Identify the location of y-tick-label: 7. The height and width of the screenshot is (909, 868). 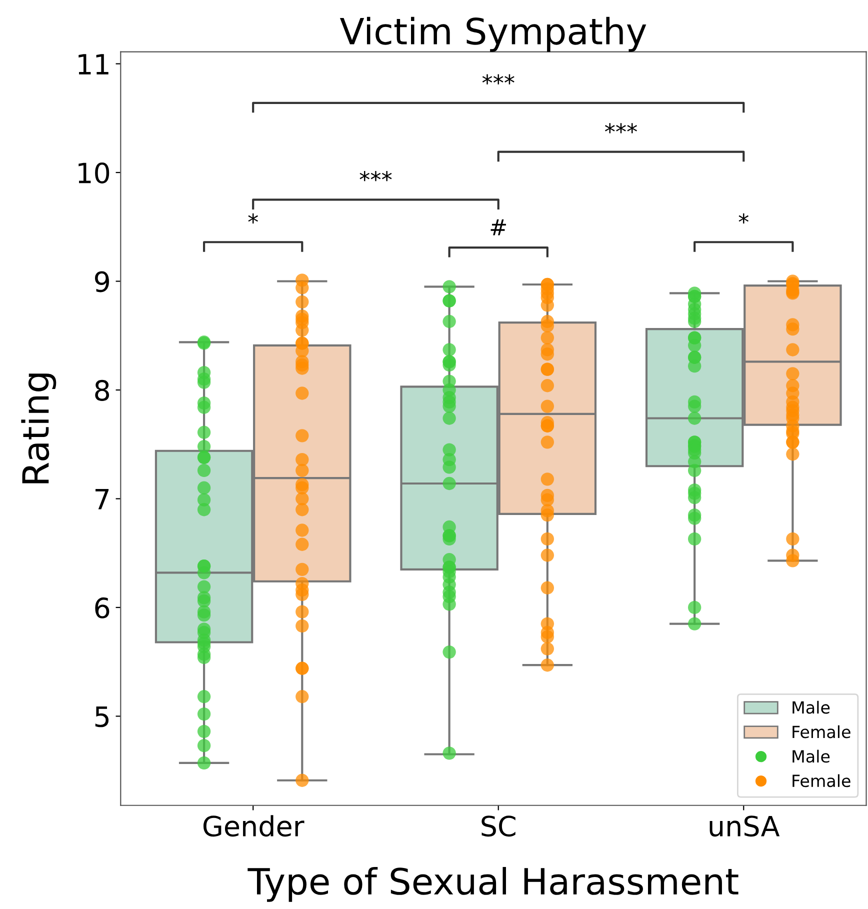
(102, 499).